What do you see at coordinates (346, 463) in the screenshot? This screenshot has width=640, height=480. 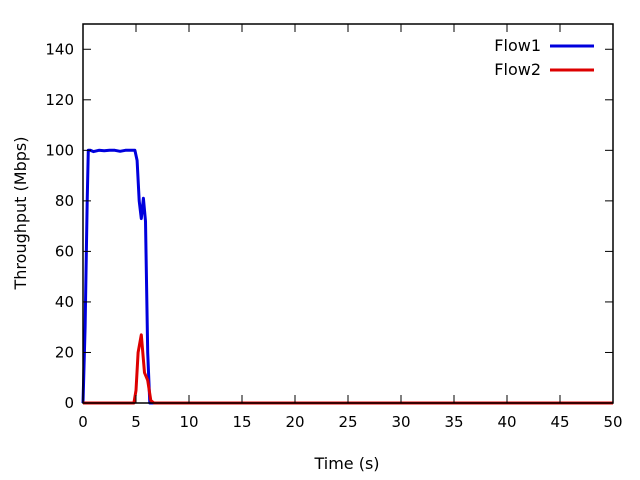 I see `x-axis-title: Time (s)` at bounding box center [346, 463].